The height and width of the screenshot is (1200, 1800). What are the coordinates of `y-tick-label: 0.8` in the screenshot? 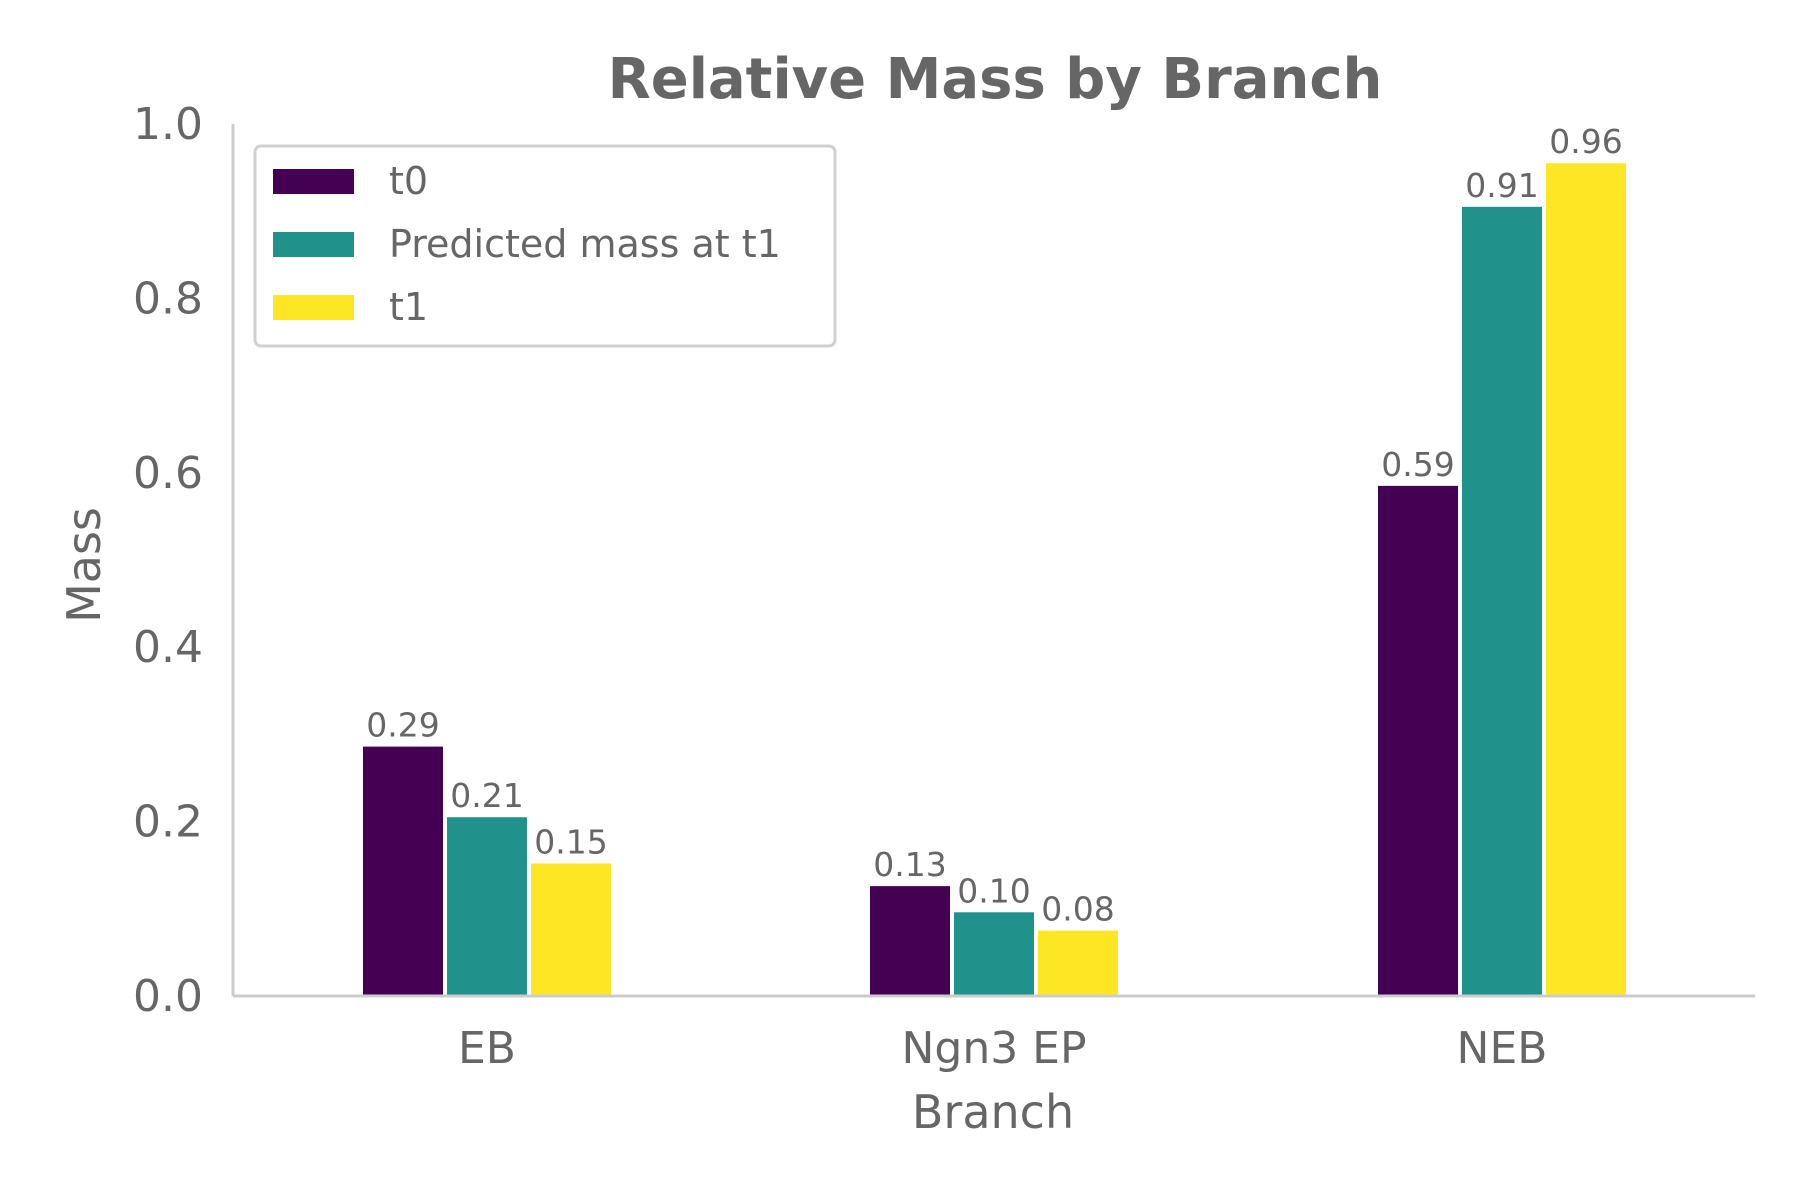 It's located at (168, 298).